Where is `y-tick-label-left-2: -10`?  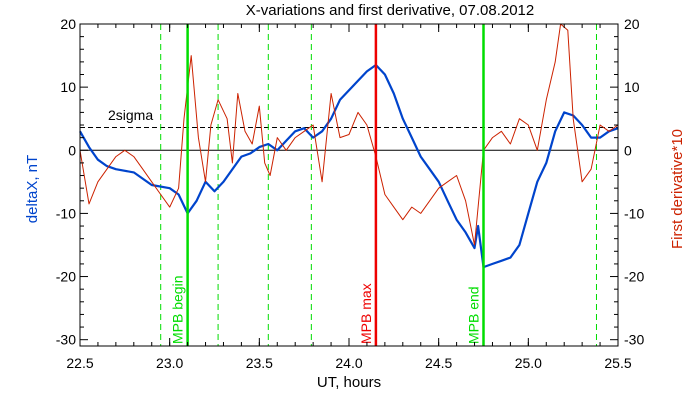
y-tick-label-left-2: -10 is located at coordinates (66, 213).